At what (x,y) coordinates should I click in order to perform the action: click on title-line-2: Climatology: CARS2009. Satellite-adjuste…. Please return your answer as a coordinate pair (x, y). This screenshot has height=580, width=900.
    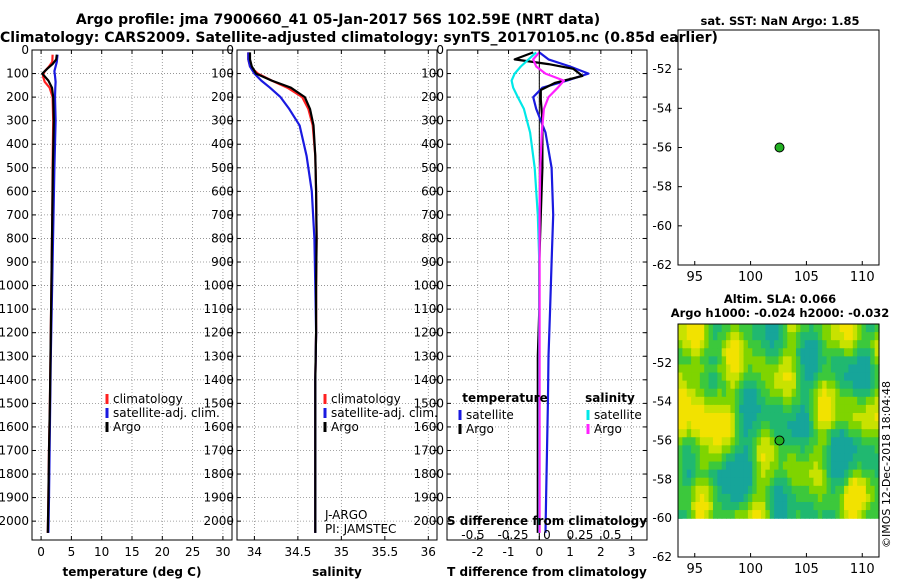
    Looking at the image, I should click on (359, 38).